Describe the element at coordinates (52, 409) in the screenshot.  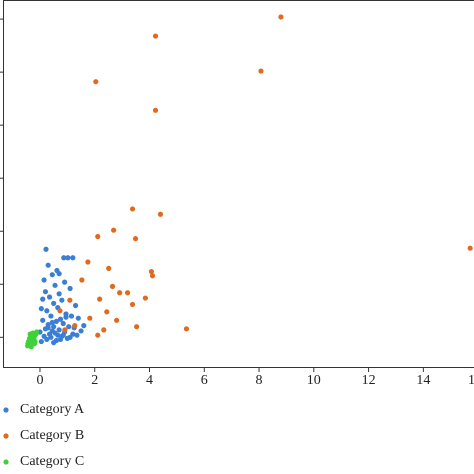
I see `legend-label: Category A` at that location.